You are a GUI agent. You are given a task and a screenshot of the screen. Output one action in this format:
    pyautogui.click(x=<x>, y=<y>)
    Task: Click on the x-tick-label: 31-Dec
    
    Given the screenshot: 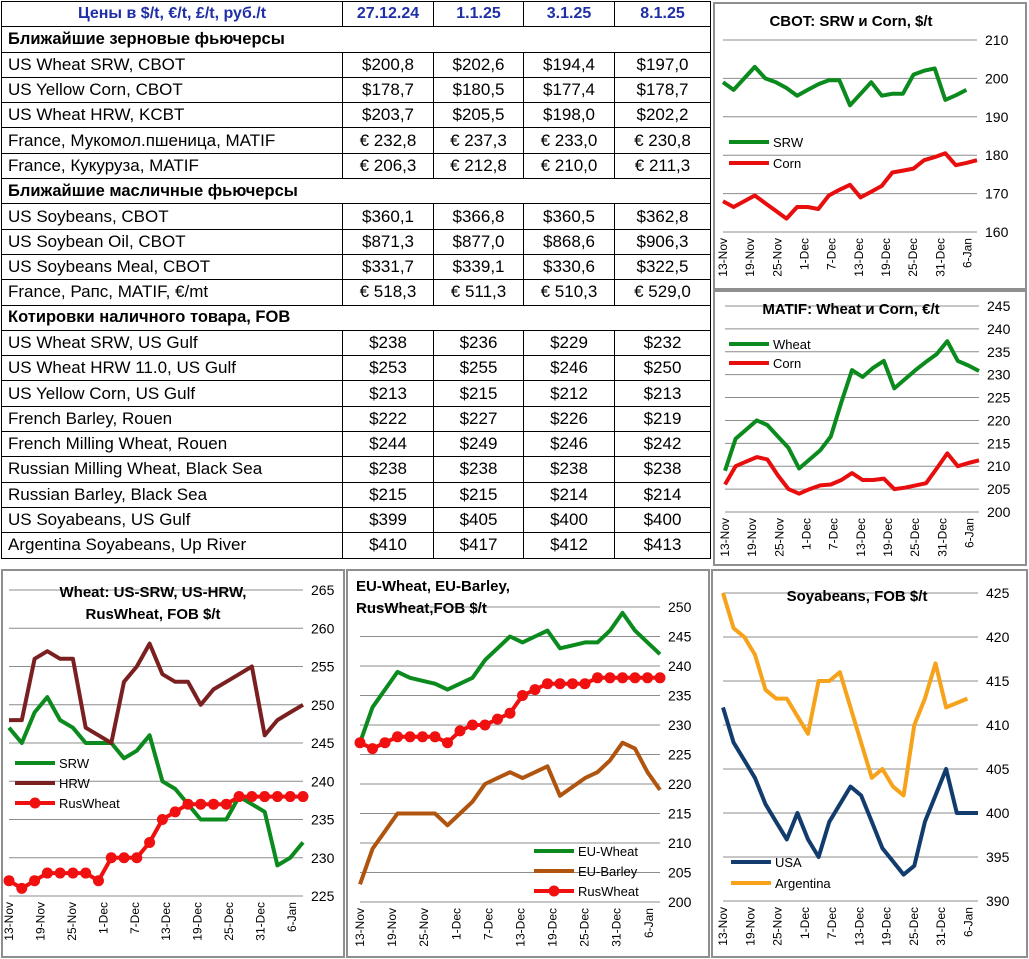 What is the action you would take?
    pyautogui.click(x=940, y=257)
    